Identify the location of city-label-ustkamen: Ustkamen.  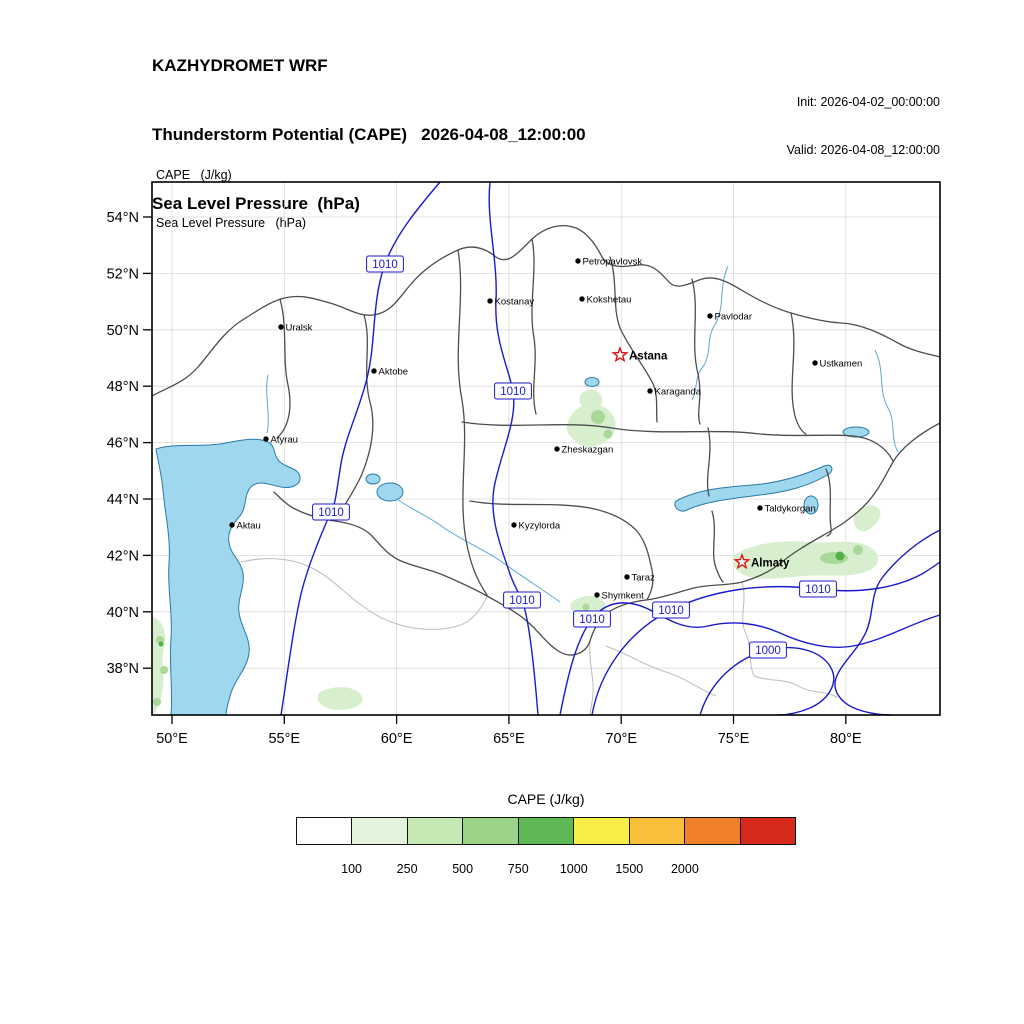
(841, 364).